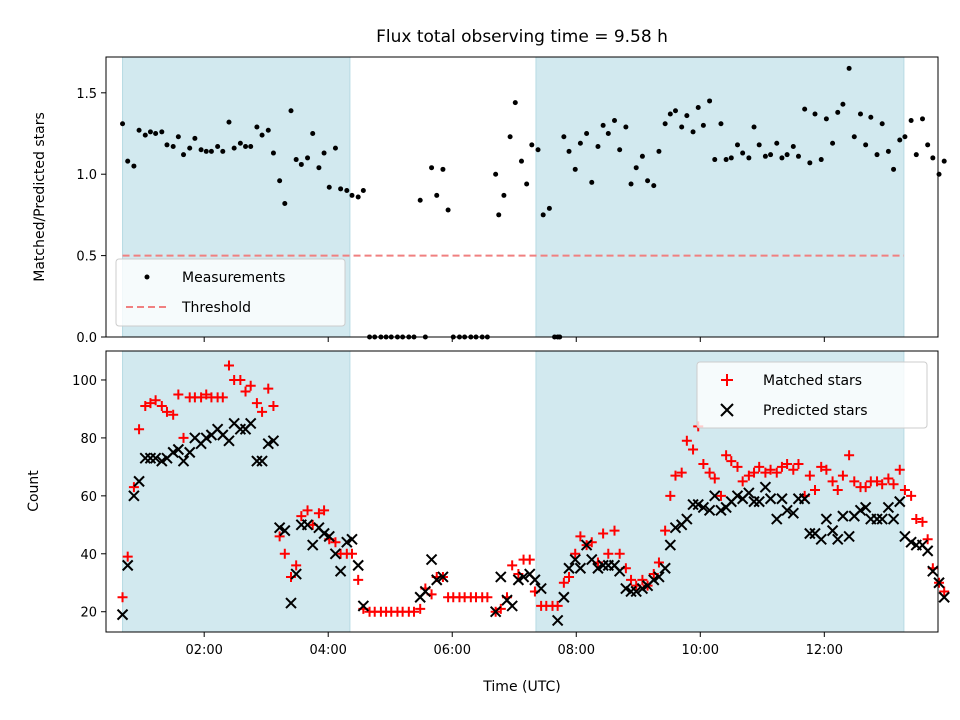 This screenshot has width=960, height=720. What do you see at coordinates (86, 175) in the screenshot?
I see `y-tick-label: 1.0` at bounding box center [86, 175].